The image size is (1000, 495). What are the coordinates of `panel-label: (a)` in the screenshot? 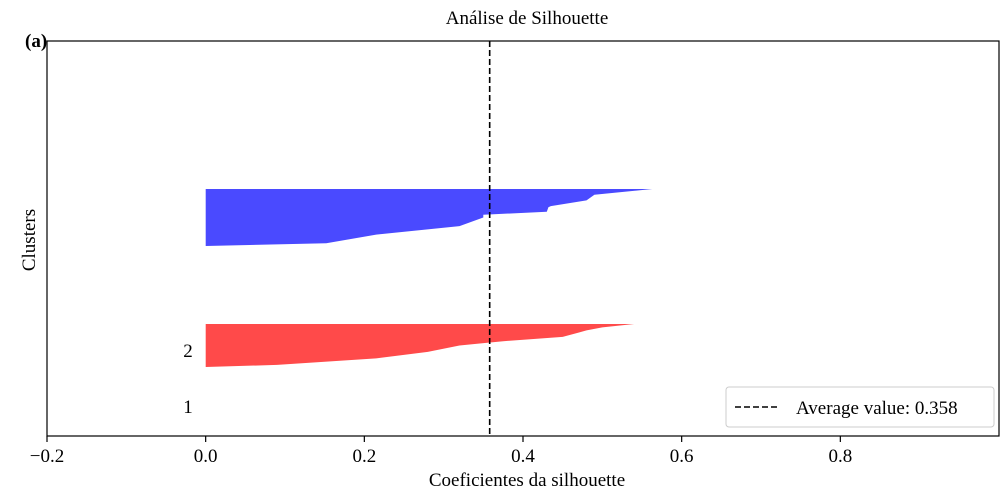 It's located at (36, 41).